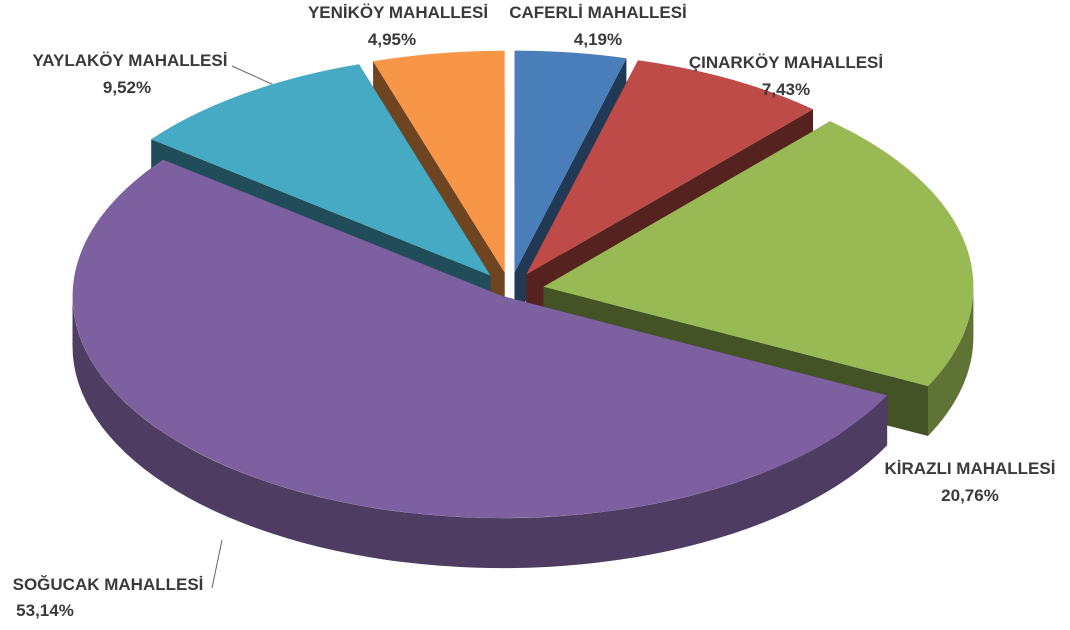 The width and height of the screenshot is (1070, 630). Describe the element at coordinates (598, 12) in the screenshot. I see `slice-label: CAFERLİ MAHALLESİ` at that location.